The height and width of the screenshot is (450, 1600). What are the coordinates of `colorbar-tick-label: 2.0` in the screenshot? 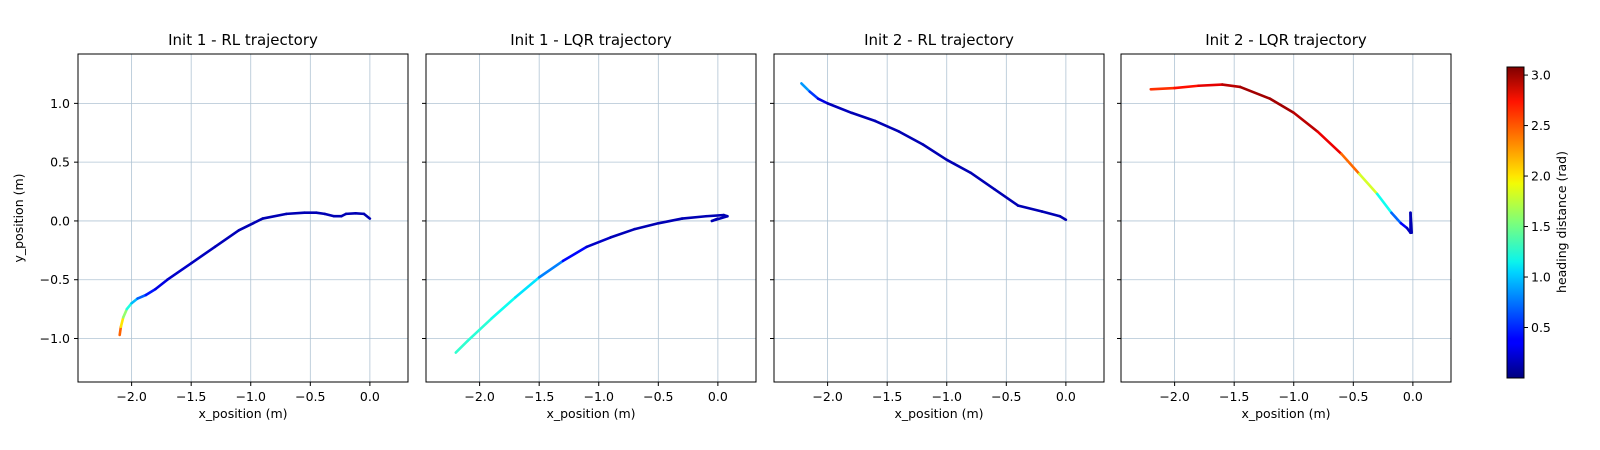 It's located at (1541, 176).